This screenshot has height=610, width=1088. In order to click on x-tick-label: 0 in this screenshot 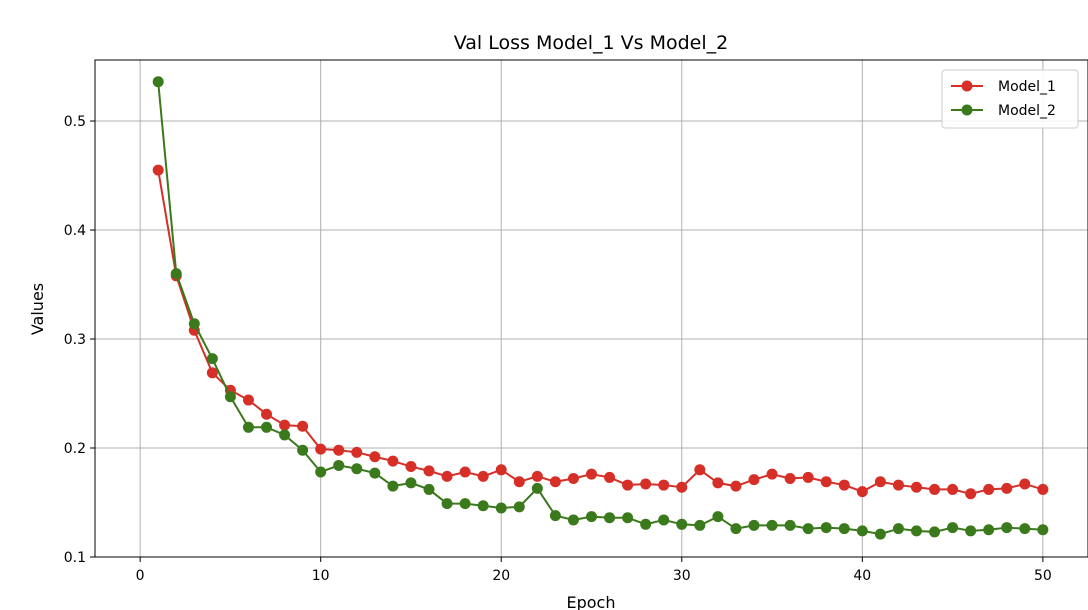, I will do `click(140, 576)`.